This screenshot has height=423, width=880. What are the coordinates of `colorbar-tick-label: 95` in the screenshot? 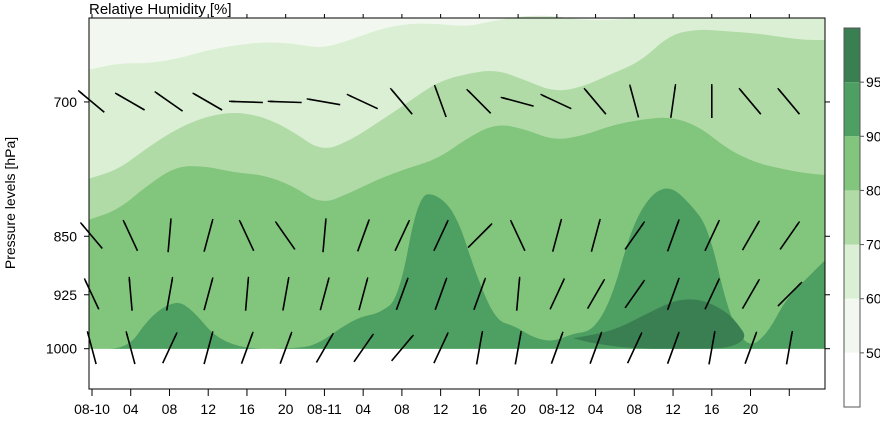 It's located at (873, 82).